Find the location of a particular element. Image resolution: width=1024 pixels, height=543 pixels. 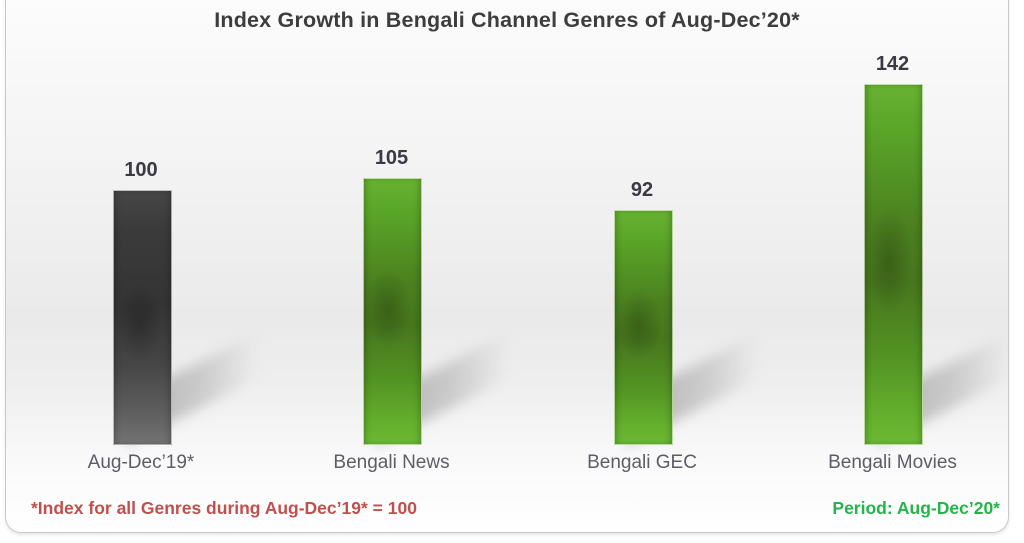

bar-value-label: 105 is located at coordinates (391, 158).